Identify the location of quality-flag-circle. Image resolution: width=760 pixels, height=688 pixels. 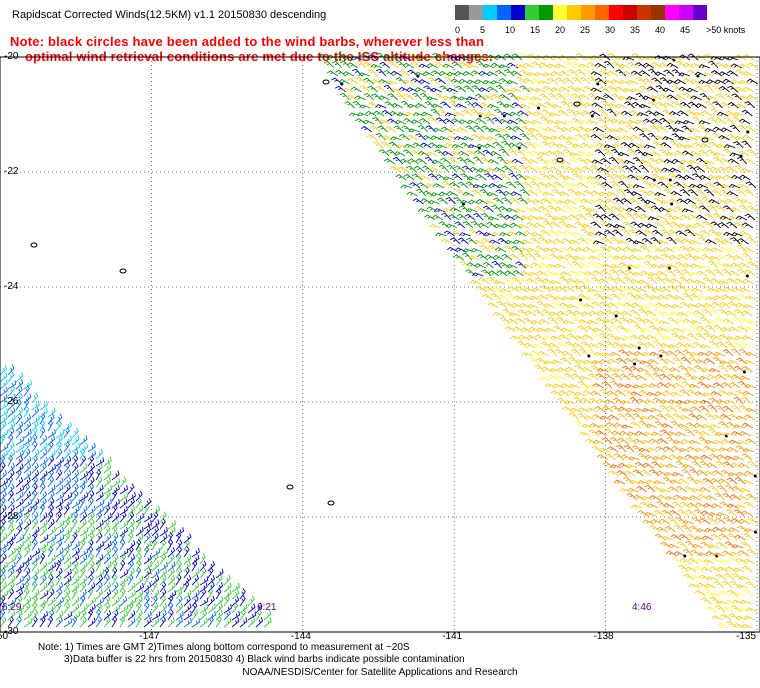
(670, 180).